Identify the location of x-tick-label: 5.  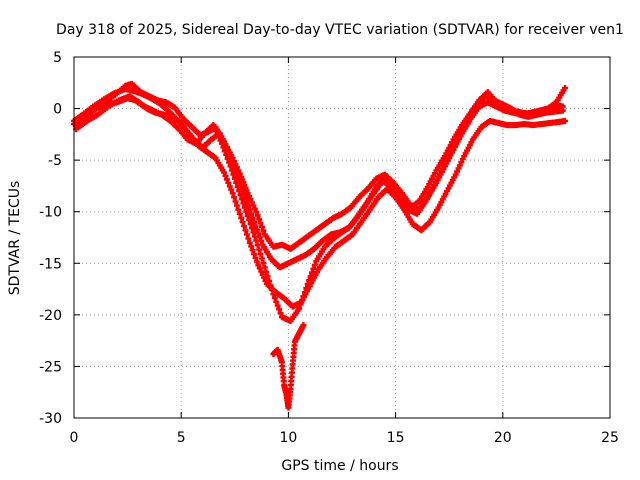
(181, 438).